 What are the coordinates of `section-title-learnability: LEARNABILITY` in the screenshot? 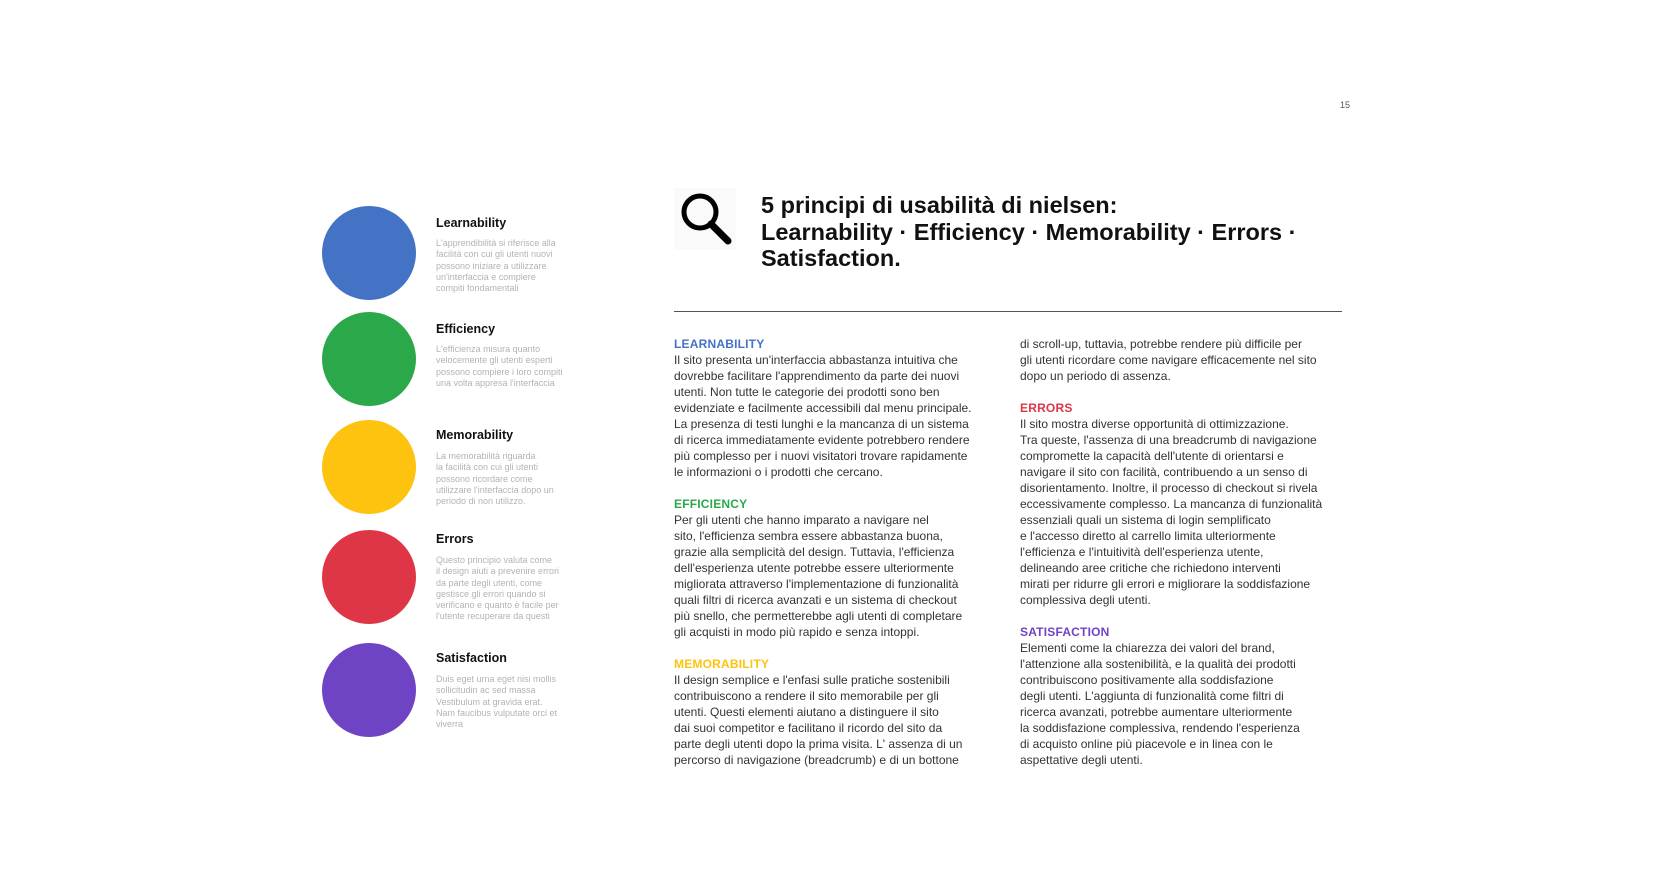 It's located at (719, 344).